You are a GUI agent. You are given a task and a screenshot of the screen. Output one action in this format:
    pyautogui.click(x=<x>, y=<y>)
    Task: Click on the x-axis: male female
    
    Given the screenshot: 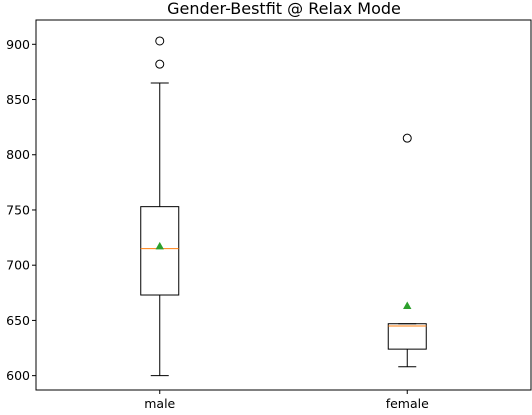 What is the action you would take?
    pyautogui.click(x=286, y=400)
    